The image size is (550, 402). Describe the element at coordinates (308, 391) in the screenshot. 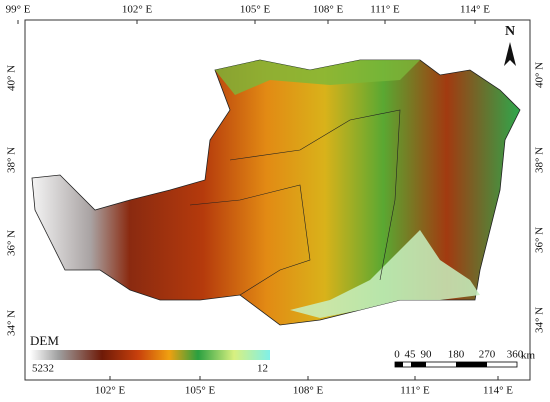

I see `bottom-lon-label: 108° E` at that location.